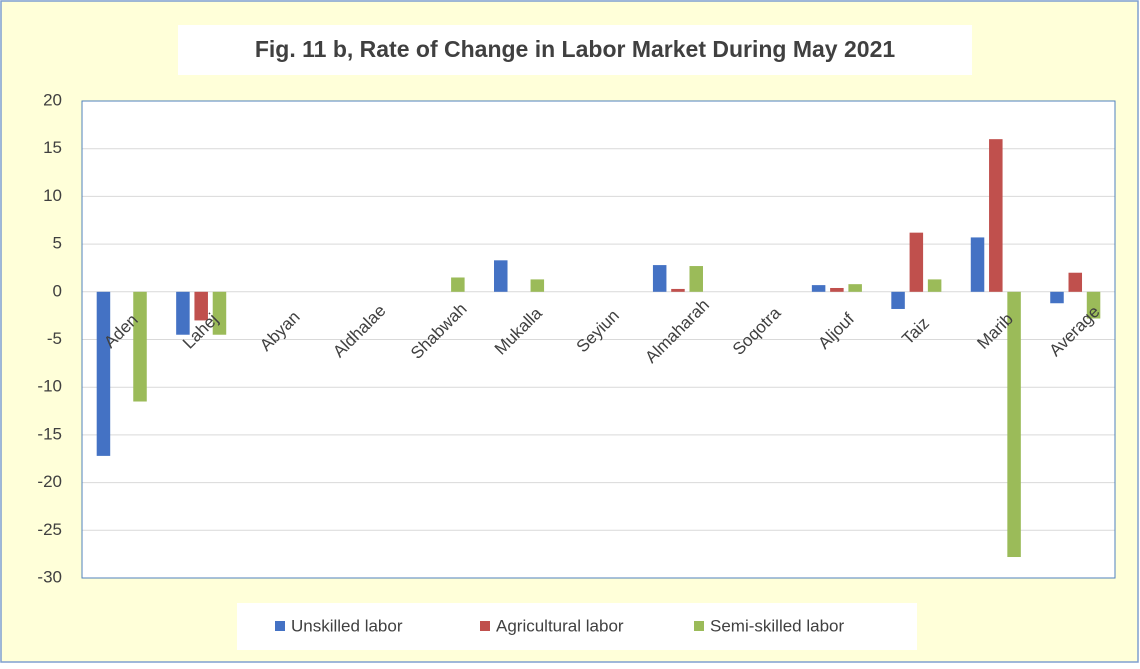 The width and height of the screenshot is (1140, 669). Describe the element at coordinates (49, 576) in the screenshot. I see `y-tick-label: -30` at that location.